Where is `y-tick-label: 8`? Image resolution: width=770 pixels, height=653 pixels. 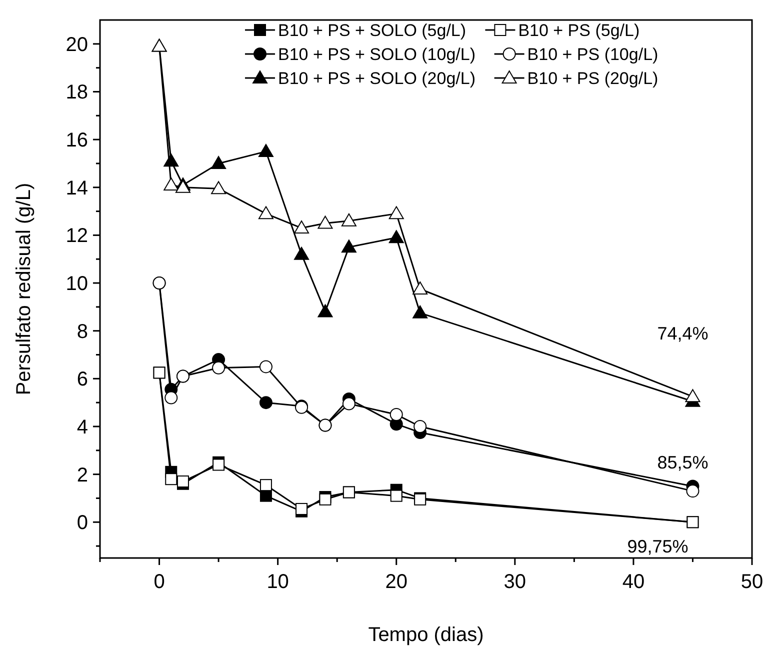 y-tick-label: 8 is located at coordinates (82, 331).